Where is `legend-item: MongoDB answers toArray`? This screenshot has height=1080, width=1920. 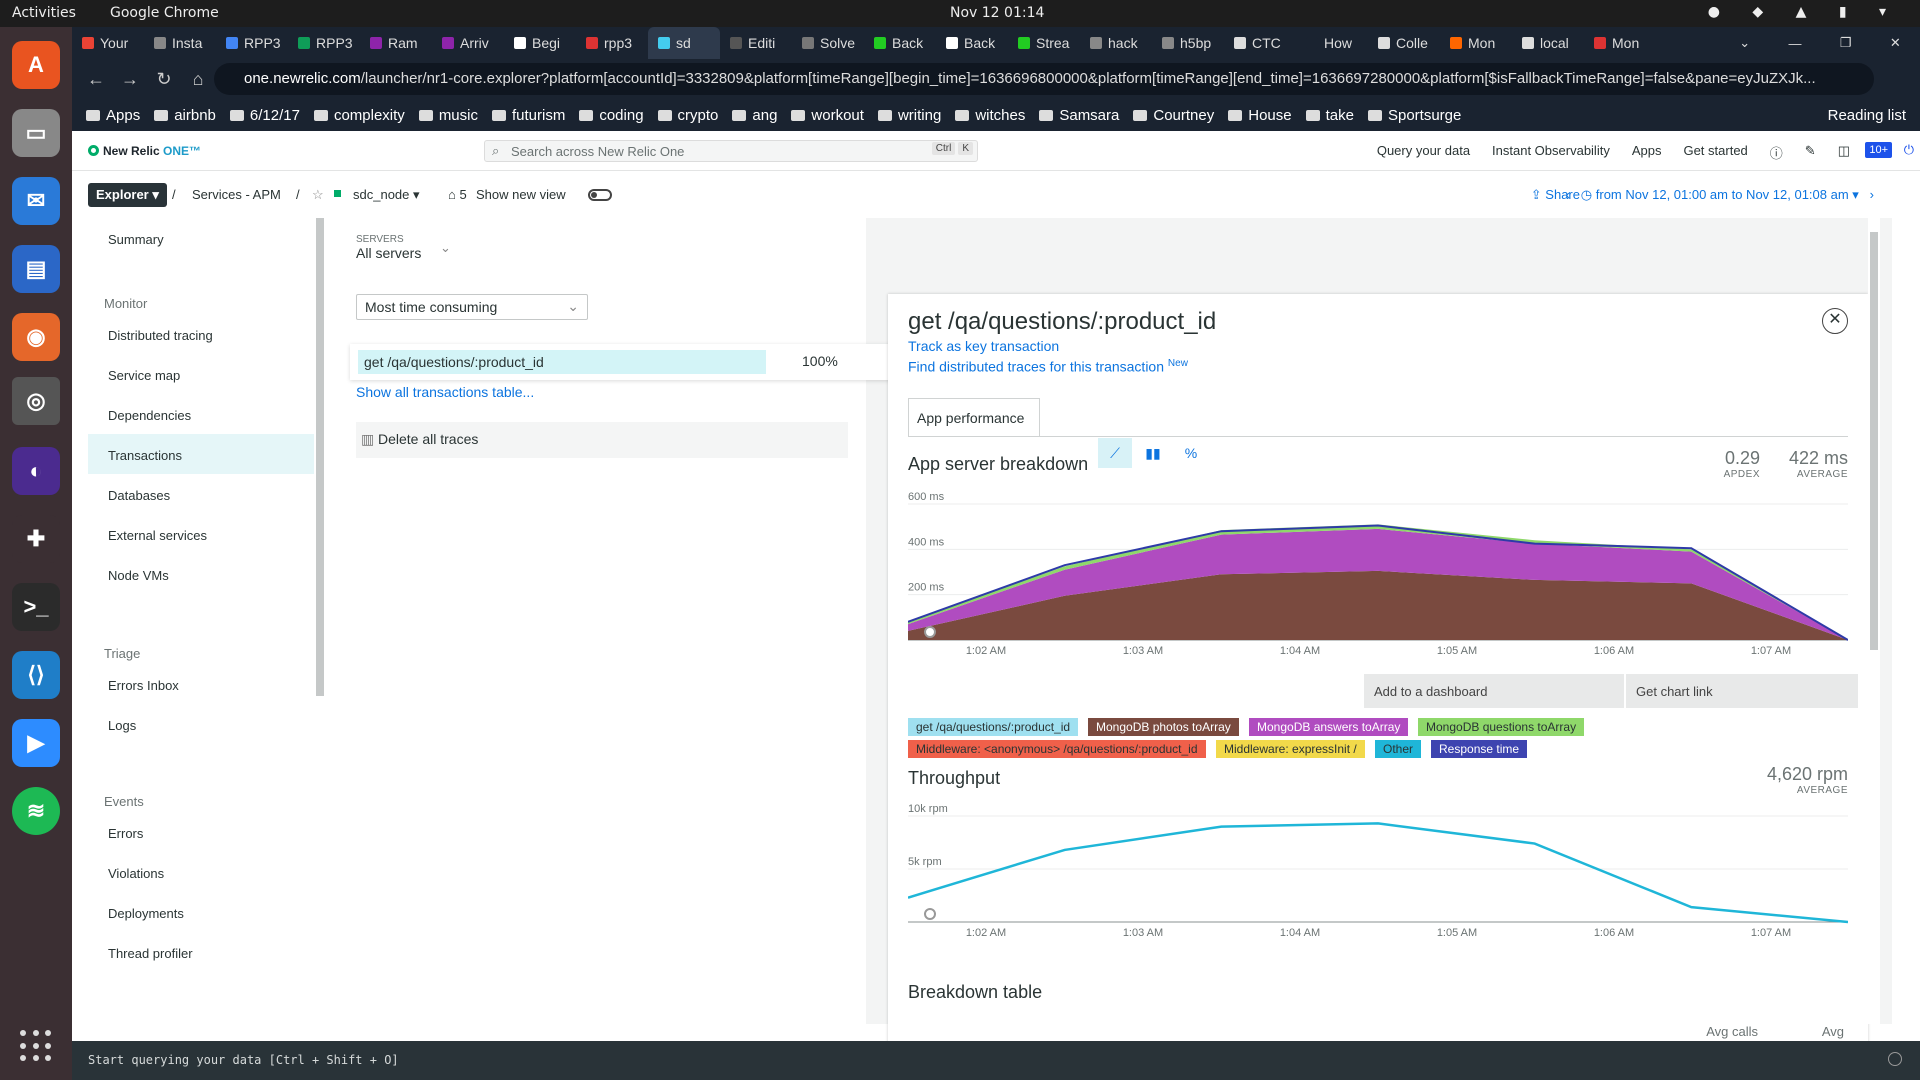
legend-item: MongoDB answers toArray is located at coordinates (1329, 727).